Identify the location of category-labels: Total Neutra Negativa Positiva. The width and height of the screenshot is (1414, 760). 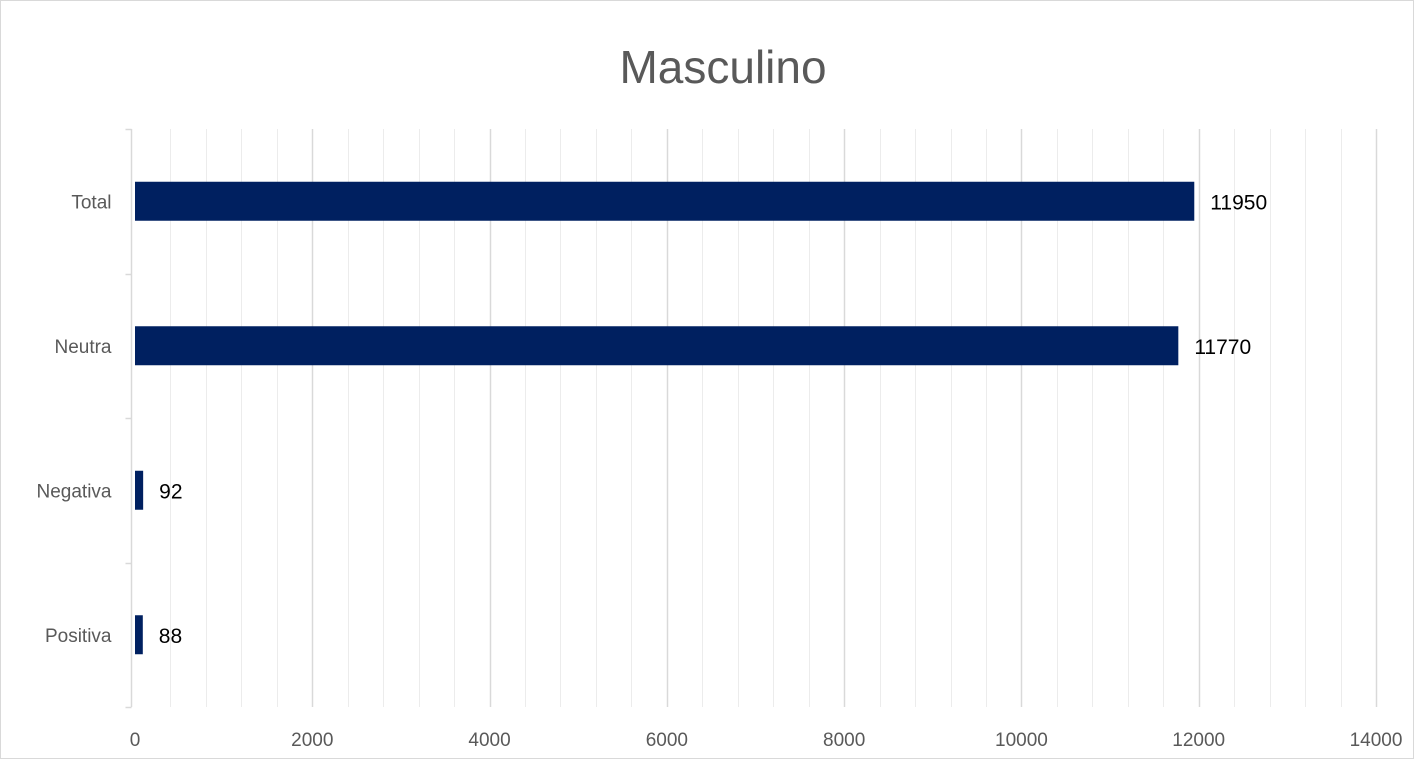
(74, 419).